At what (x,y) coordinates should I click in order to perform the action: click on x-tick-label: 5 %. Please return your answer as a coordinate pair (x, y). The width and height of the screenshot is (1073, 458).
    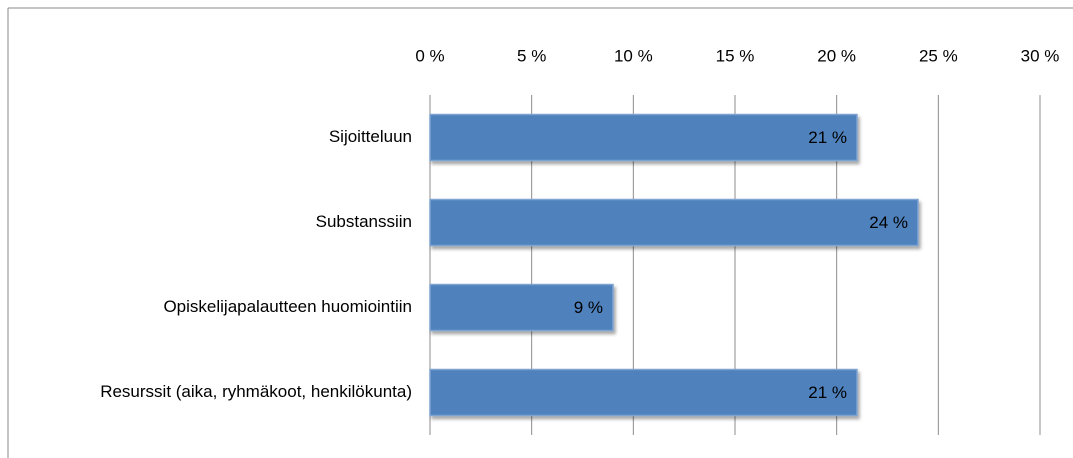
    Looking at the image, I should click on (531, 55).